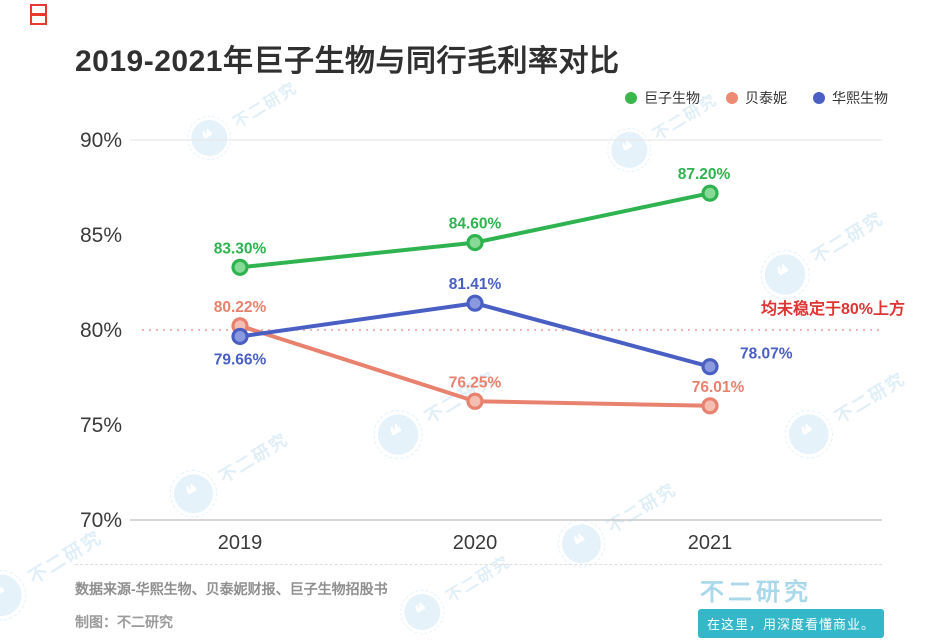 The height and width of the screenshot is (644, 940). Describe the element at coordinates (101, 330) in the screenshot. I see `y-tick-label: 80%` at that location.